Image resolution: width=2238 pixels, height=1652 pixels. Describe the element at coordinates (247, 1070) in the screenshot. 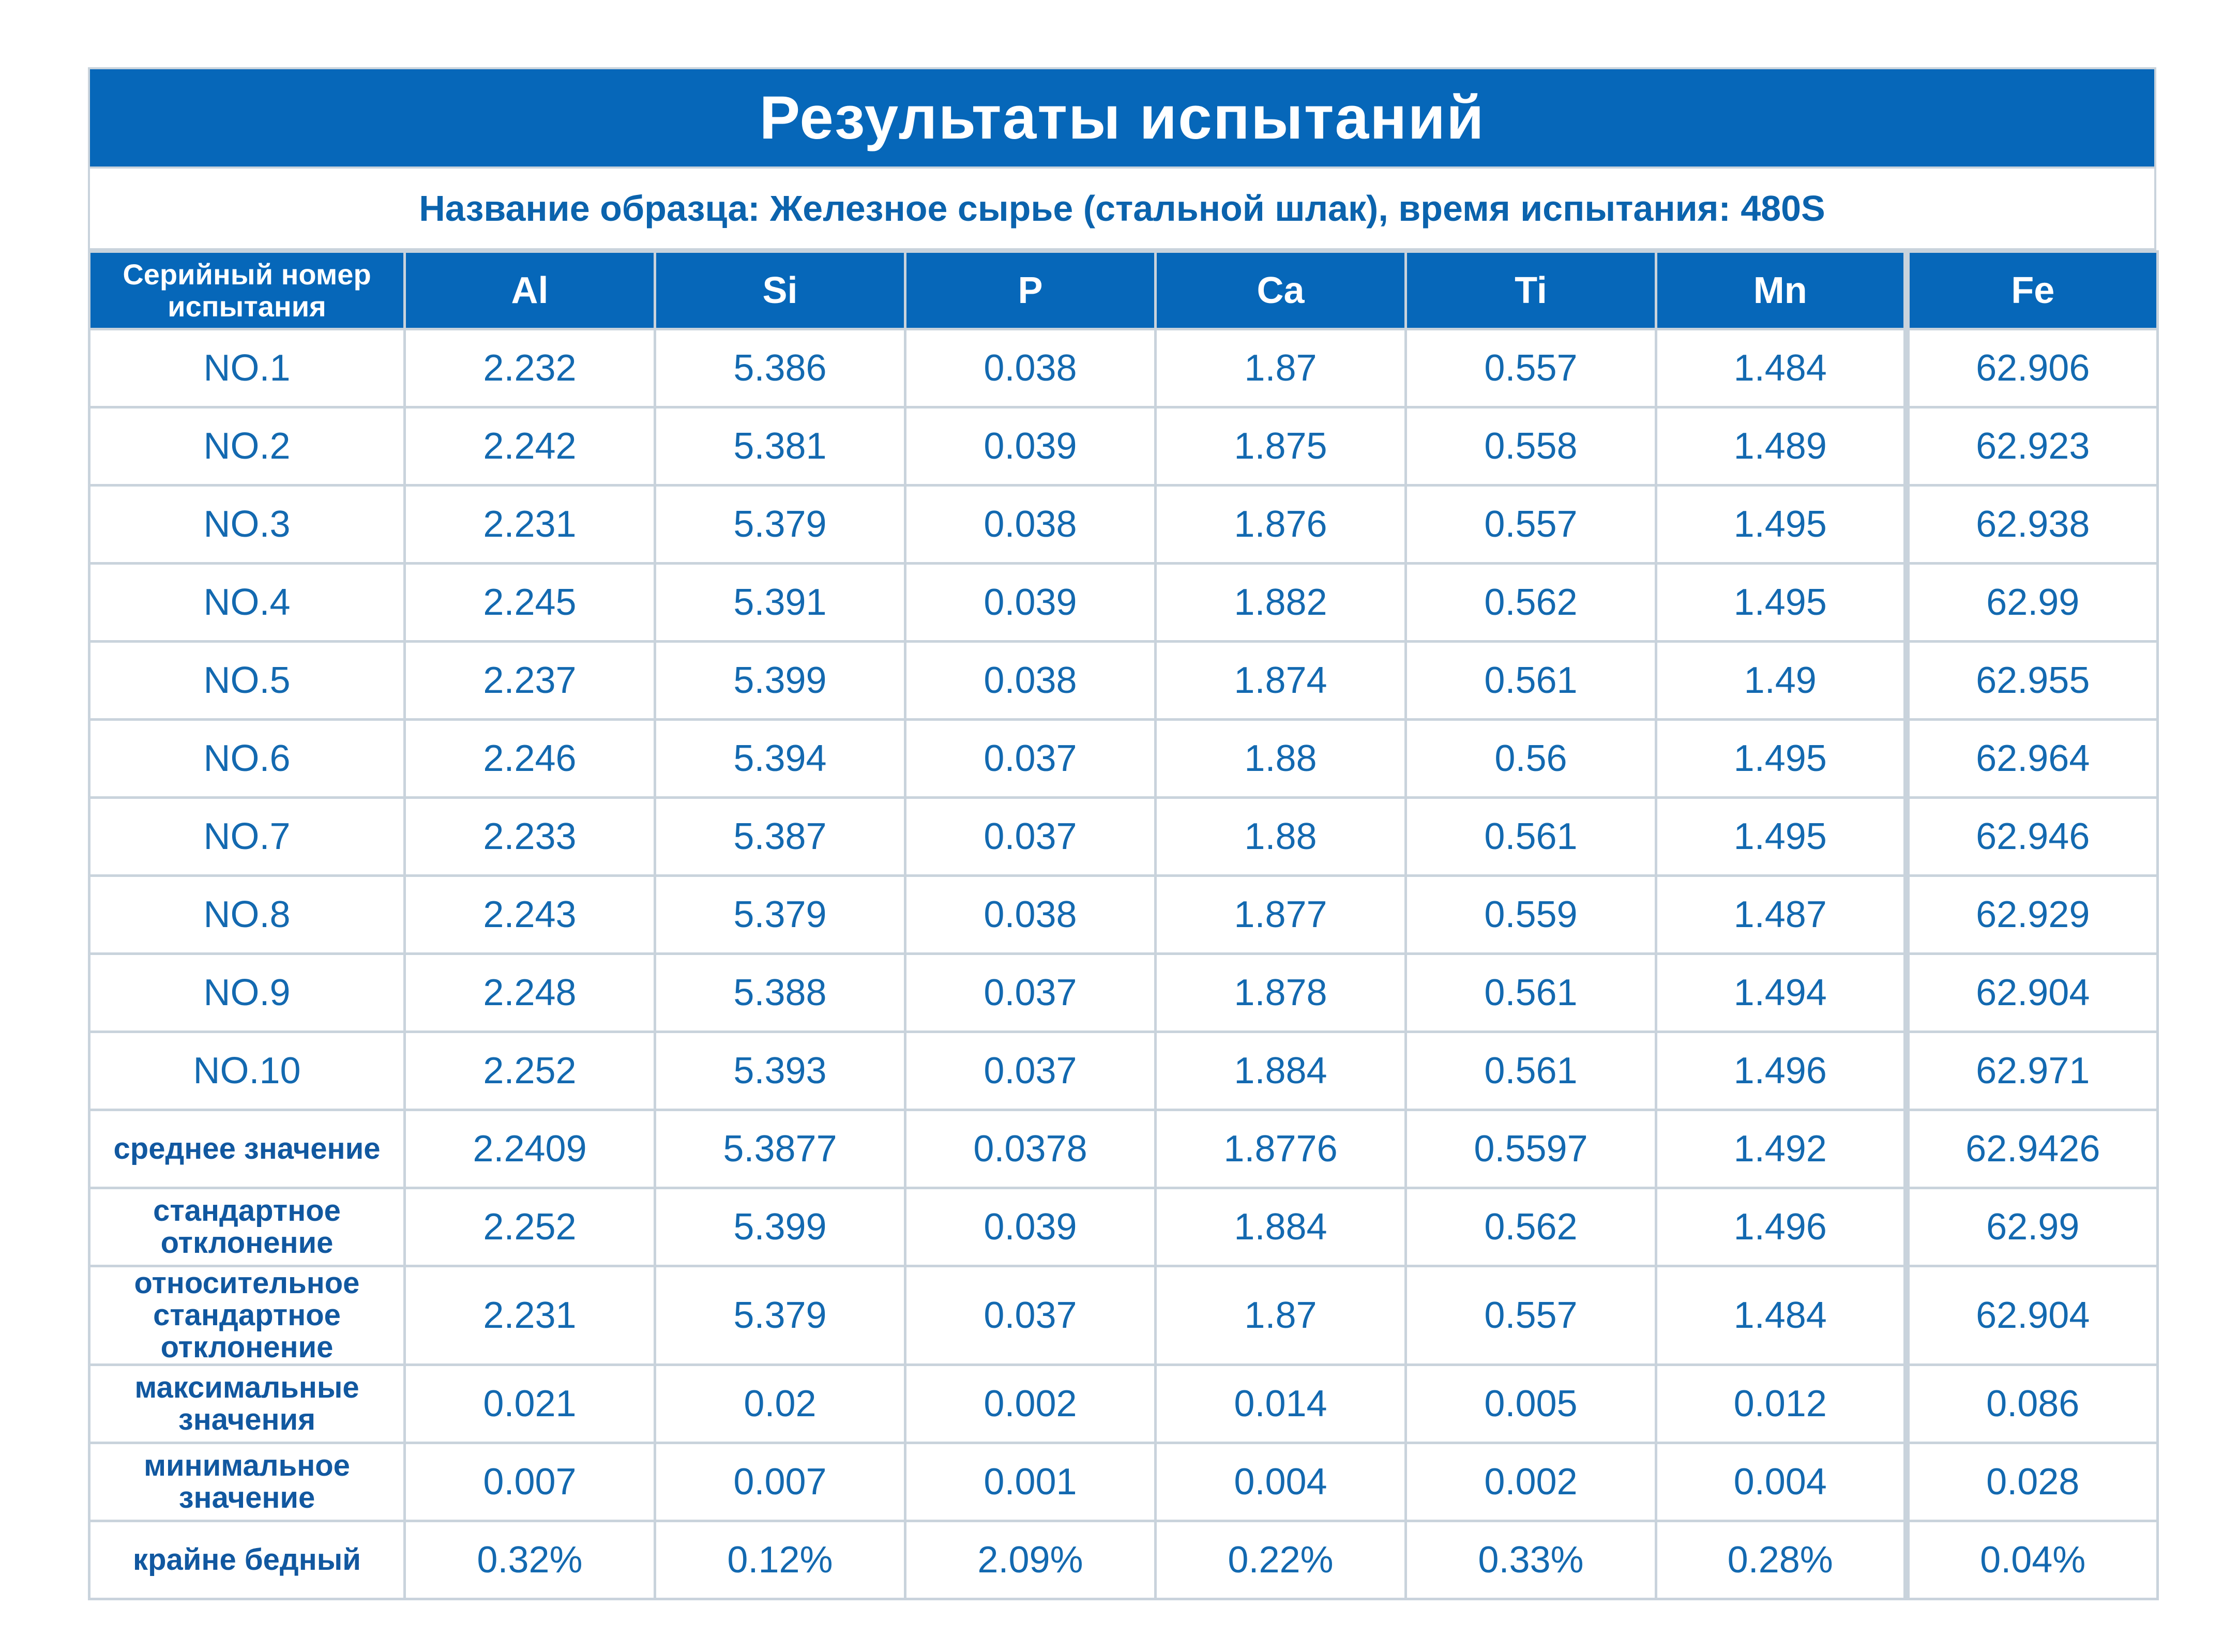

I see `row-label: NO.10` at that location.